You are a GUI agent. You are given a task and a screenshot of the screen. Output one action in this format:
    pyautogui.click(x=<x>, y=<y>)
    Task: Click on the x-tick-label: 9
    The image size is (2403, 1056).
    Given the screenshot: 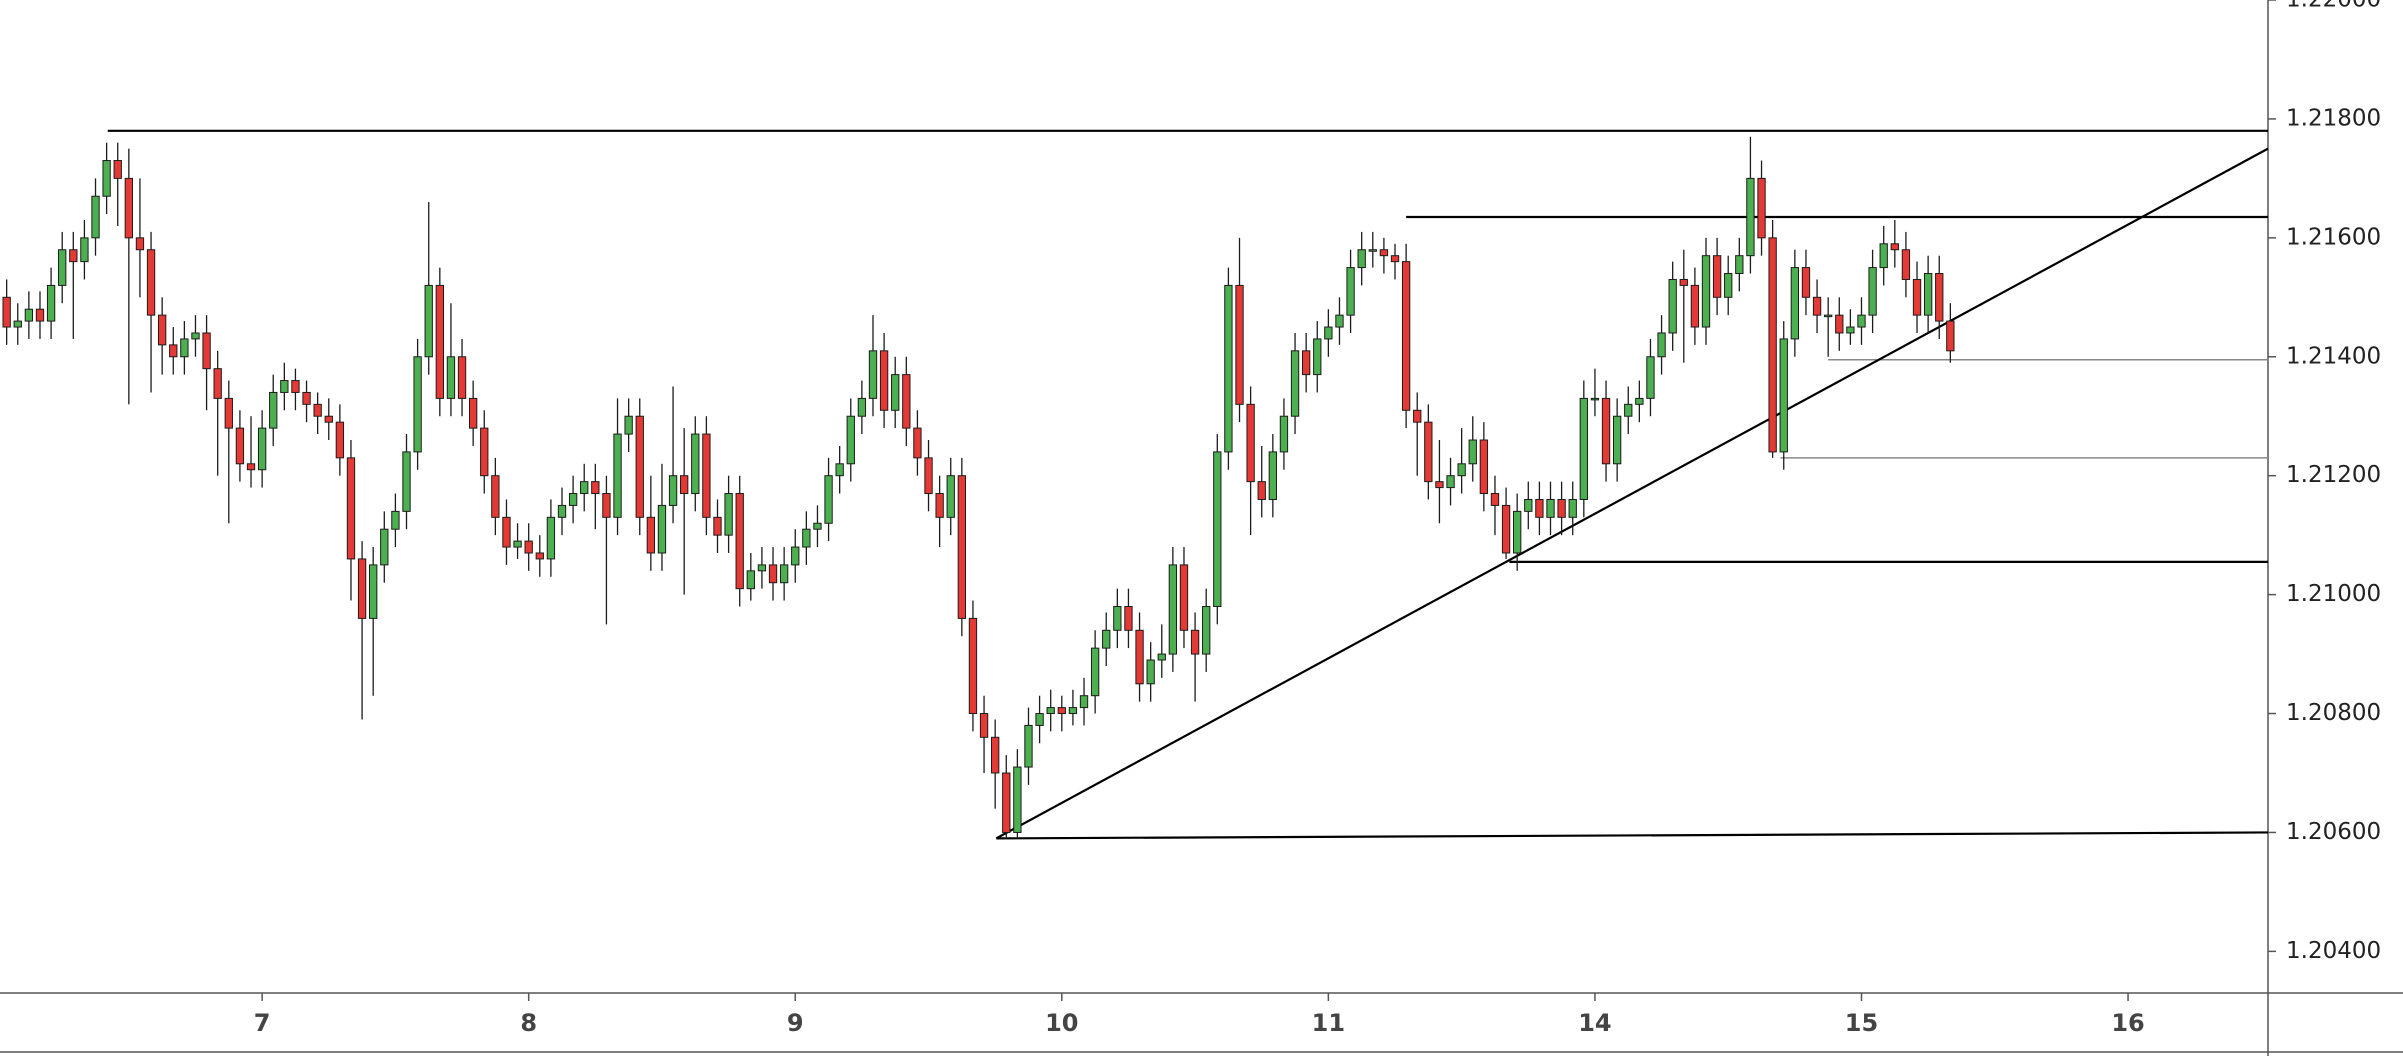 What is the action you would take?
    pyautogui.click(x=795, y=1023)
    